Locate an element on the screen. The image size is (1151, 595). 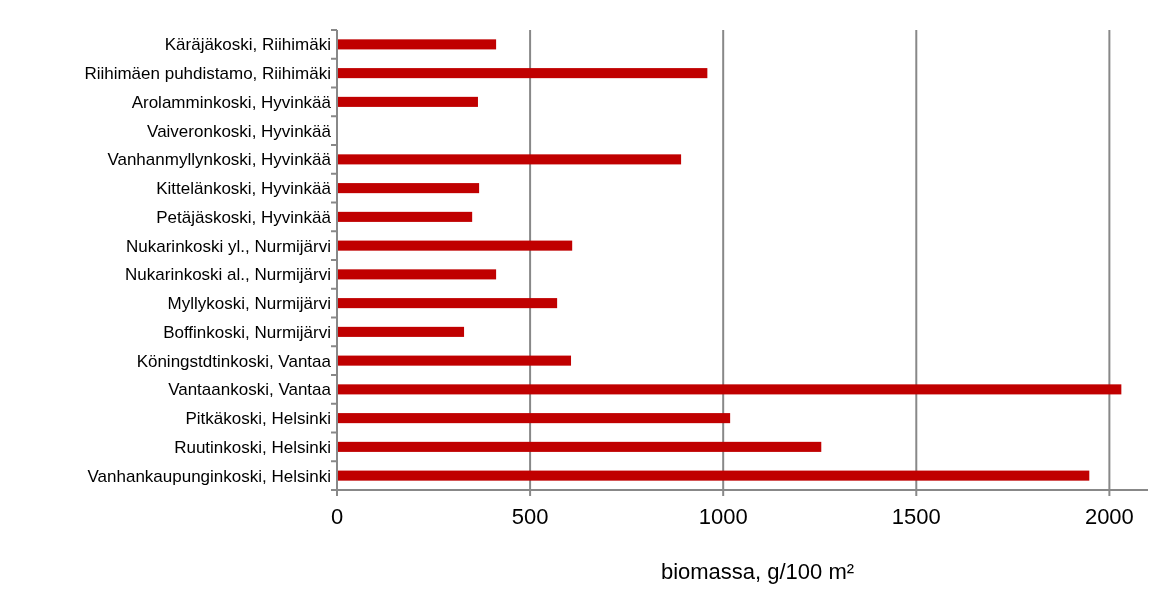
y-tick-label: Nukarinkoski yl., Nurmijärvi is located at coordinates (228, 246).